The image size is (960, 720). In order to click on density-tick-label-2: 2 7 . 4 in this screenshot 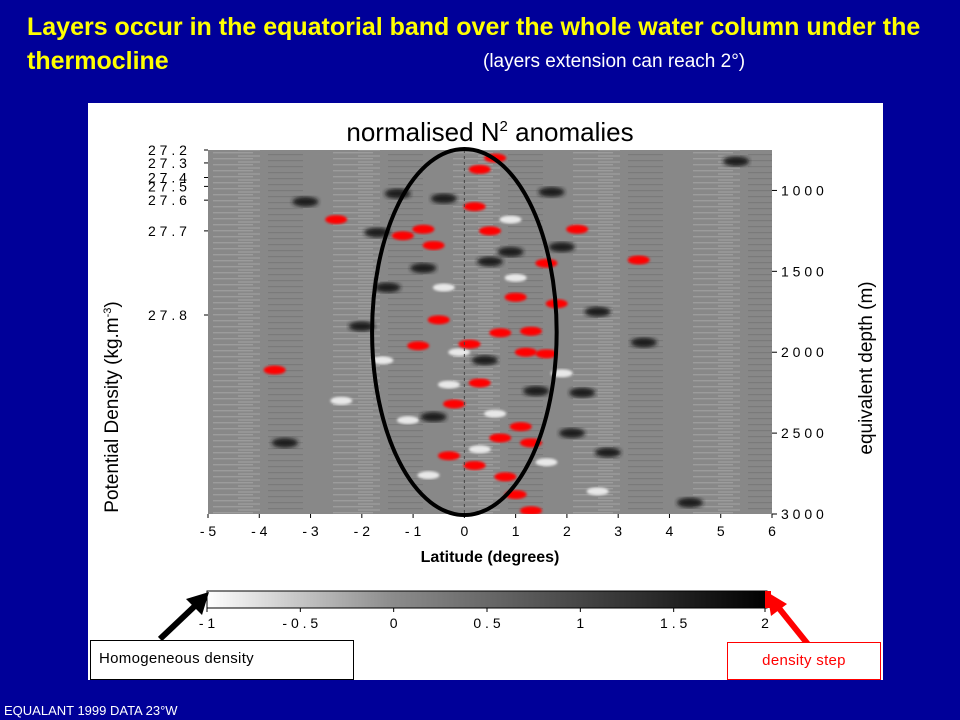, I will do `click(167, 178)`.